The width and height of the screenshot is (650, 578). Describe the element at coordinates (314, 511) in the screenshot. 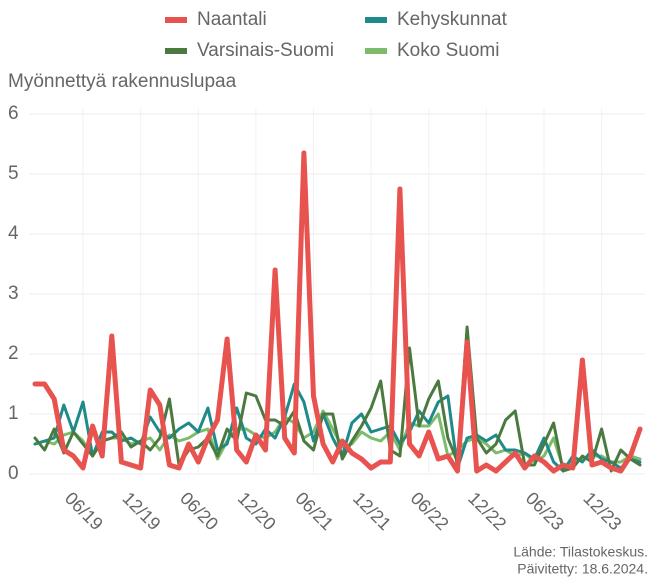

I see `x-tick-label: 06/21` at that location.